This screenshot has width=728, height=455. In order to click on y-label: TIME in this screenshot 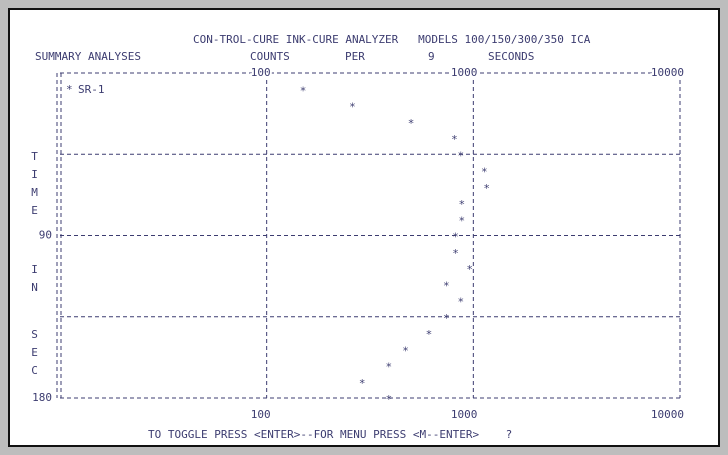, I will do `click(34, 186)`.